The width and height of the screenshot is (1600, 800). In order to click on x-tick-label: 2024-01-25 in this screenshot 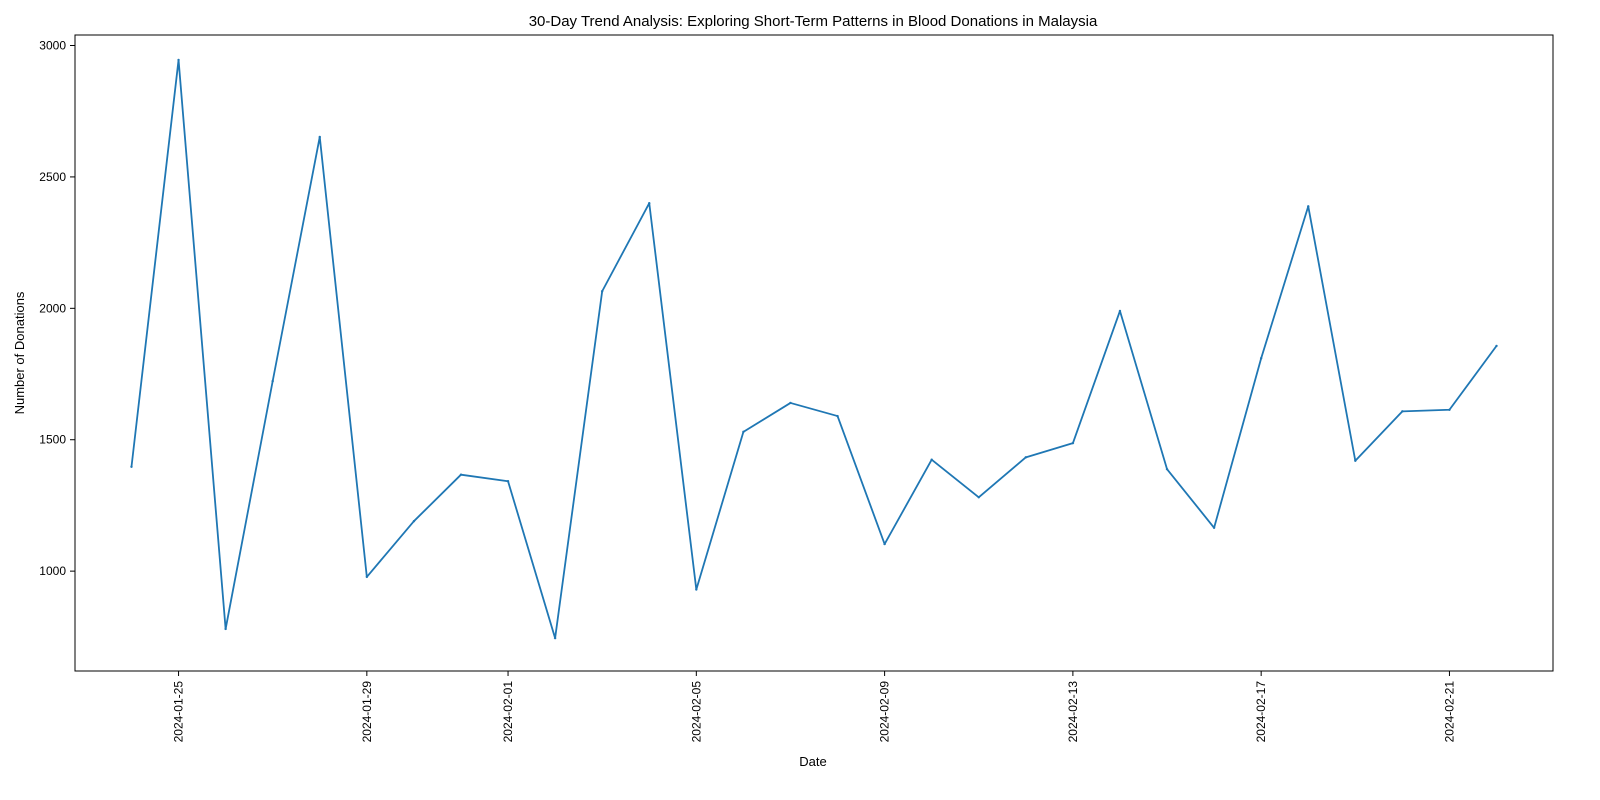, I will do `click(179, 712)`.